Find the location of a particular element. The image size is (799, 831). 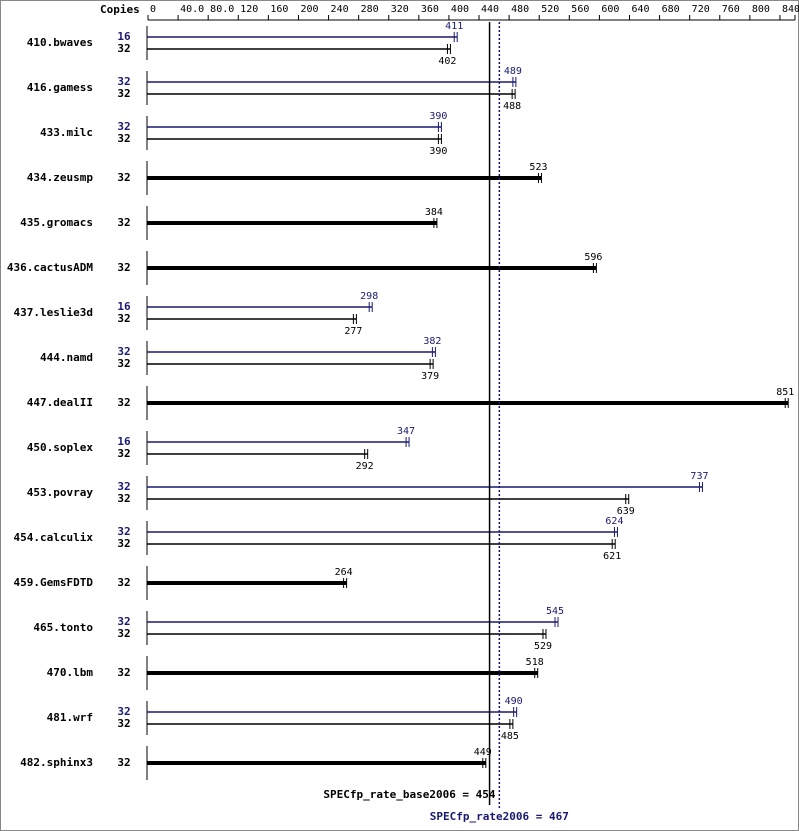

benchmark-name: 434.zeusmp is located at coordinates (60, 177).